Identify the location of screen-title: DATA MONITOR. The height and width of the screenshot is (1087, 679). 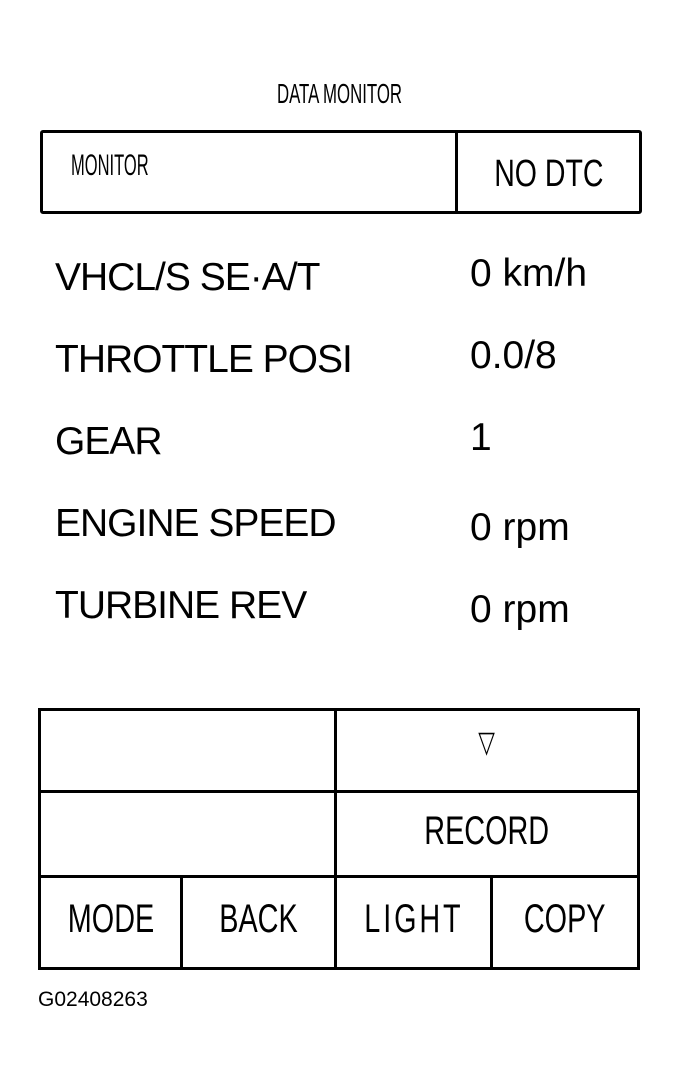
(339, 93).